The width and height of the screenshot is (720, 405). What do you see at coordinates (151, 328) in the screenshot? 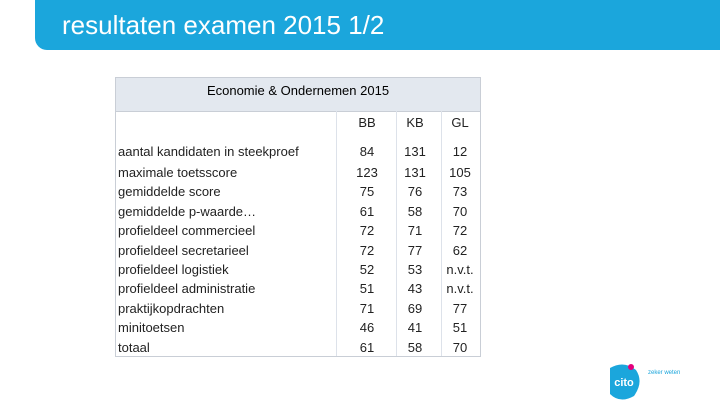
I see `row-label: minitoetsen` at bounding box center [151, 328].